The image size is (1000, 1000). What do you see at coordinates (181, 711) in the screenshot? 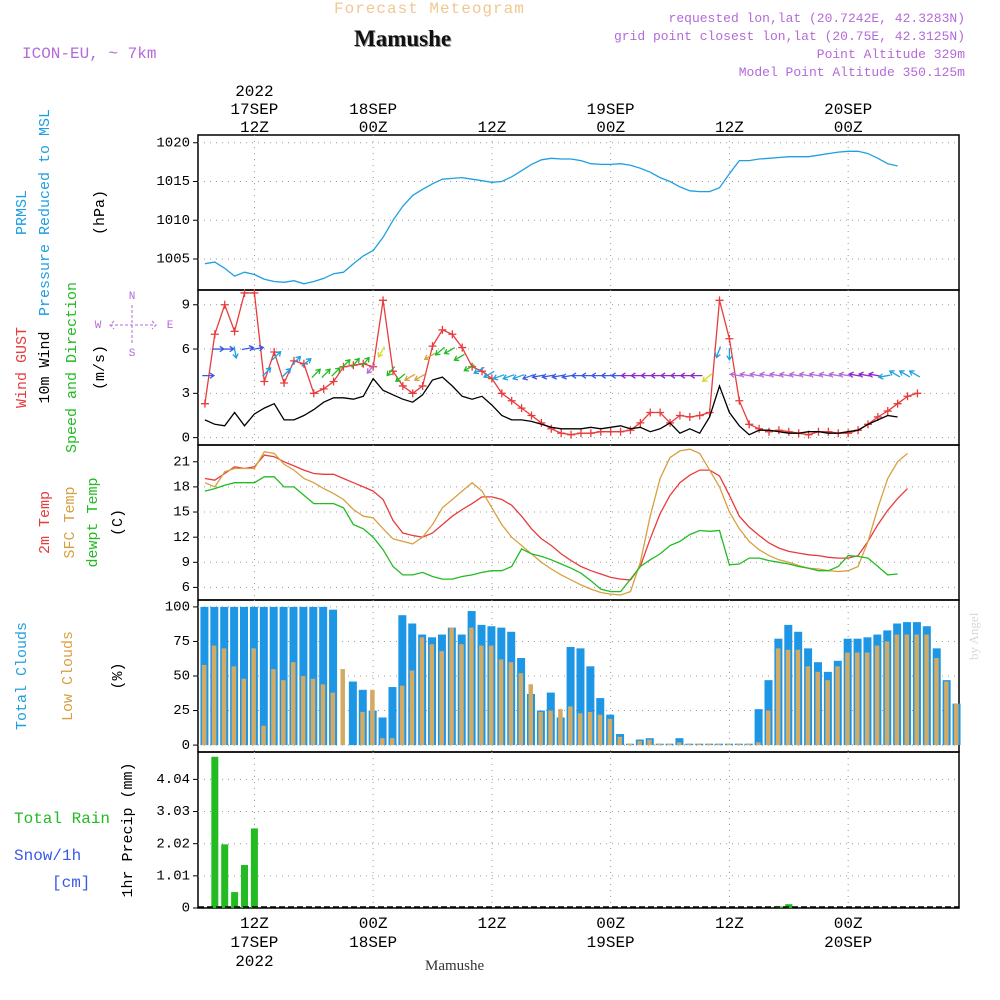
I see `ytick-label-clouds: 25` at bounding box center [181, 711].